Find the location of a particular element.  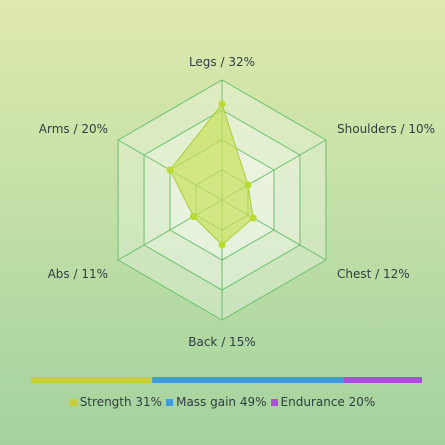

axis-label-legs: Legs / 32% is located at coordinates (222, 62).